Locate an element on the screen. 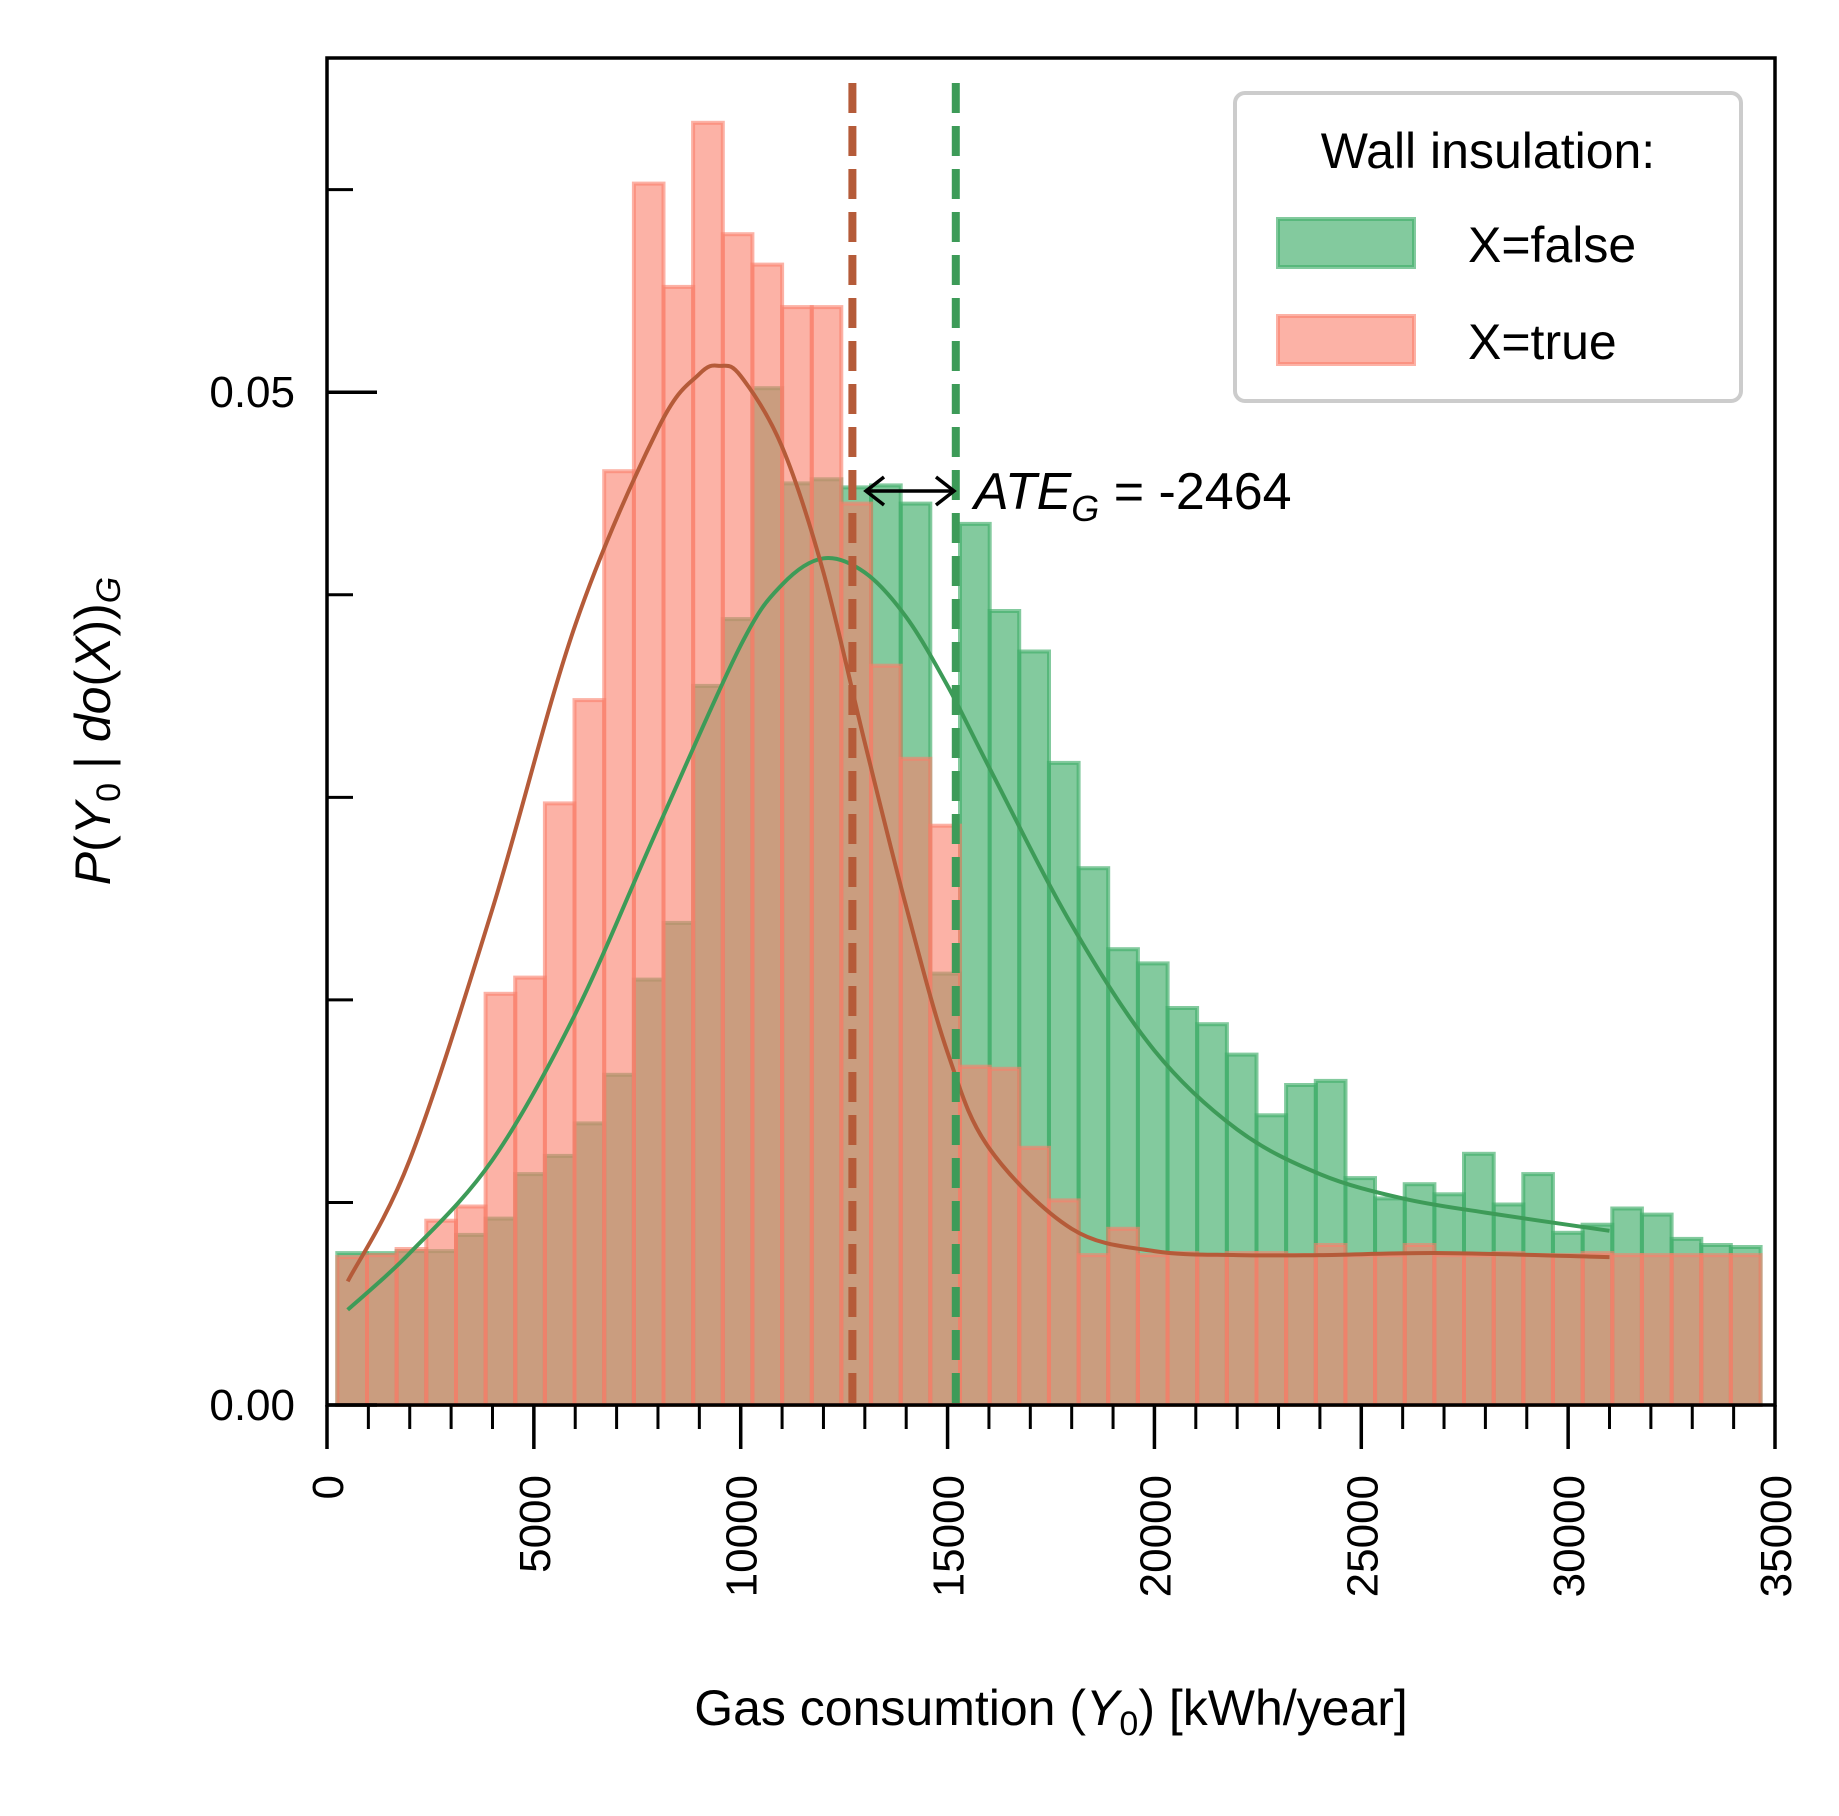 Image resolution: width=1839 pixels, height=1816 pixels. ate-label: ATEG = -2464 is located at coordinates (1131, 496).